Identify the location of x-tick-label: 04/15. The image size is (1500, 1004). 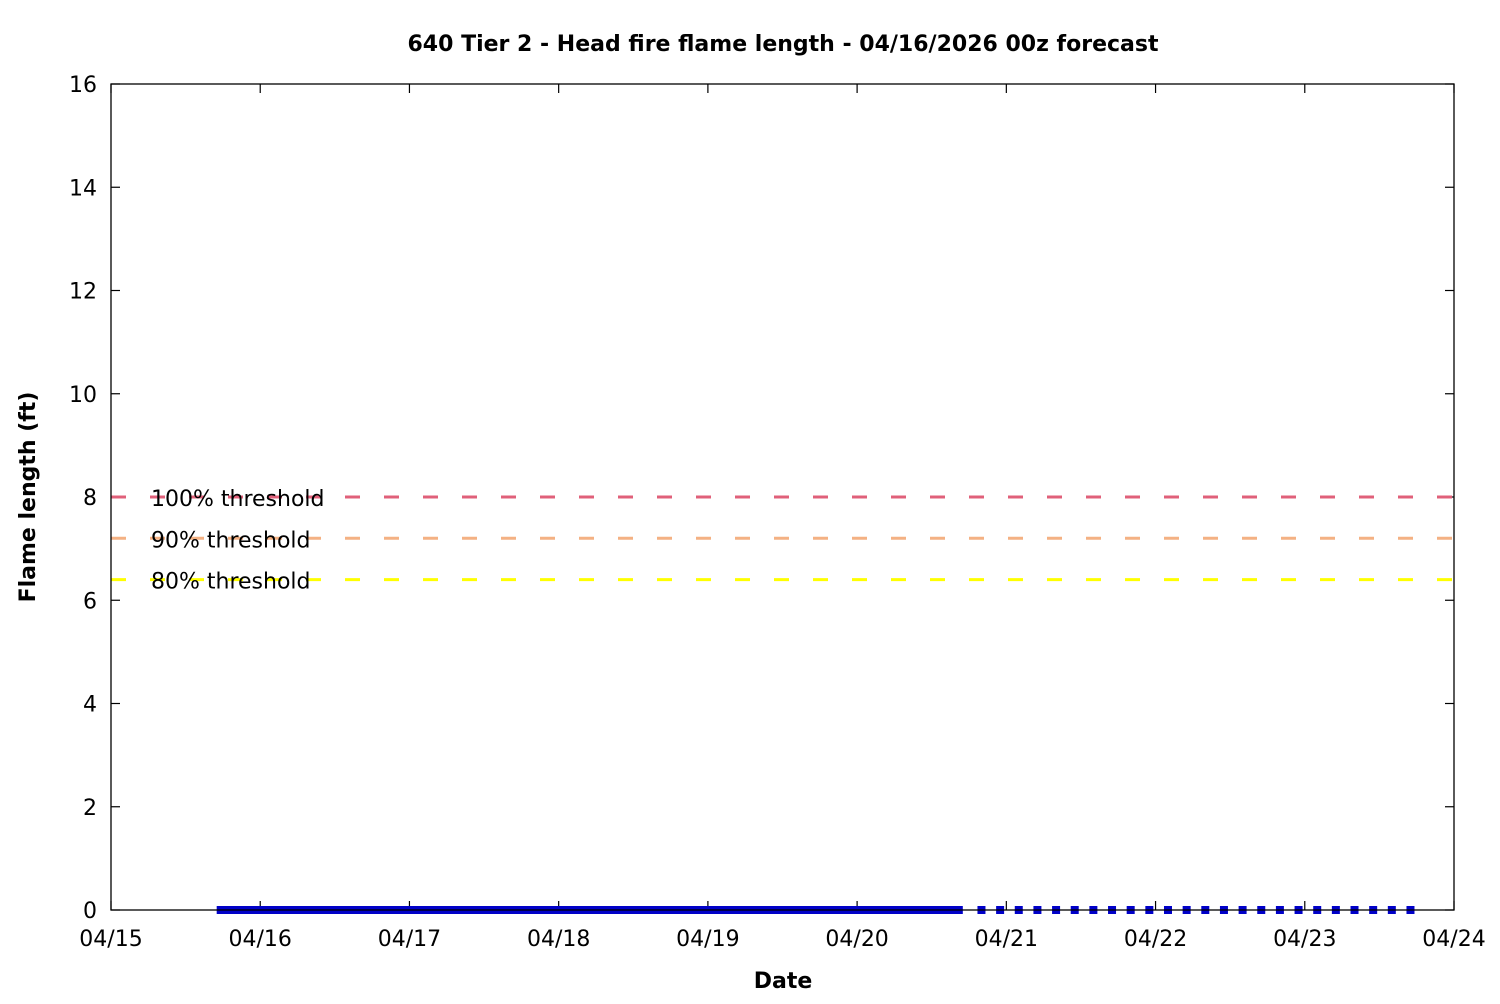
(110, 939).